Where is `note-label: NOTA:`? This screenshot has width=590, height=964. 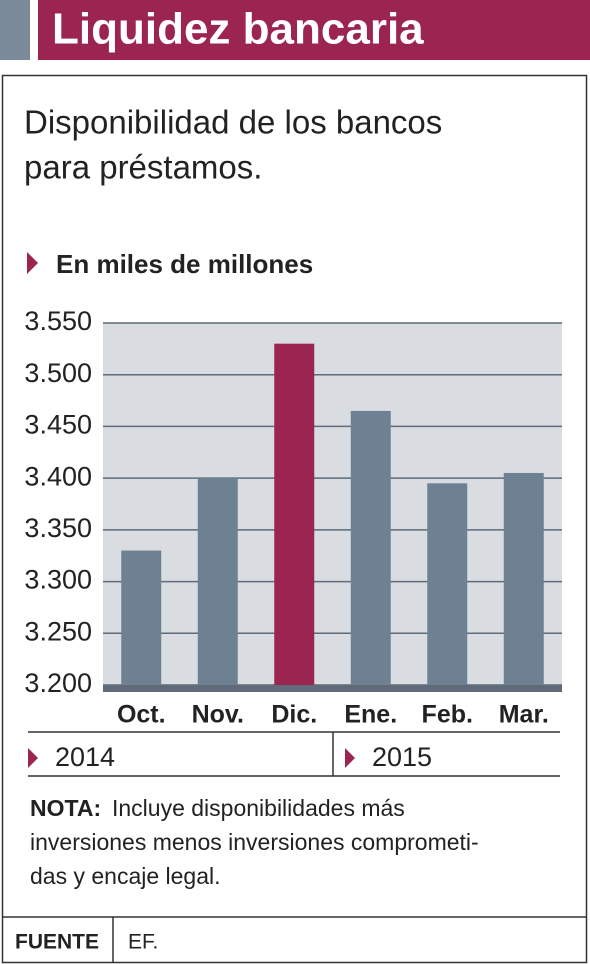 note-label: NOTA: is located at coordinates (65, 808).